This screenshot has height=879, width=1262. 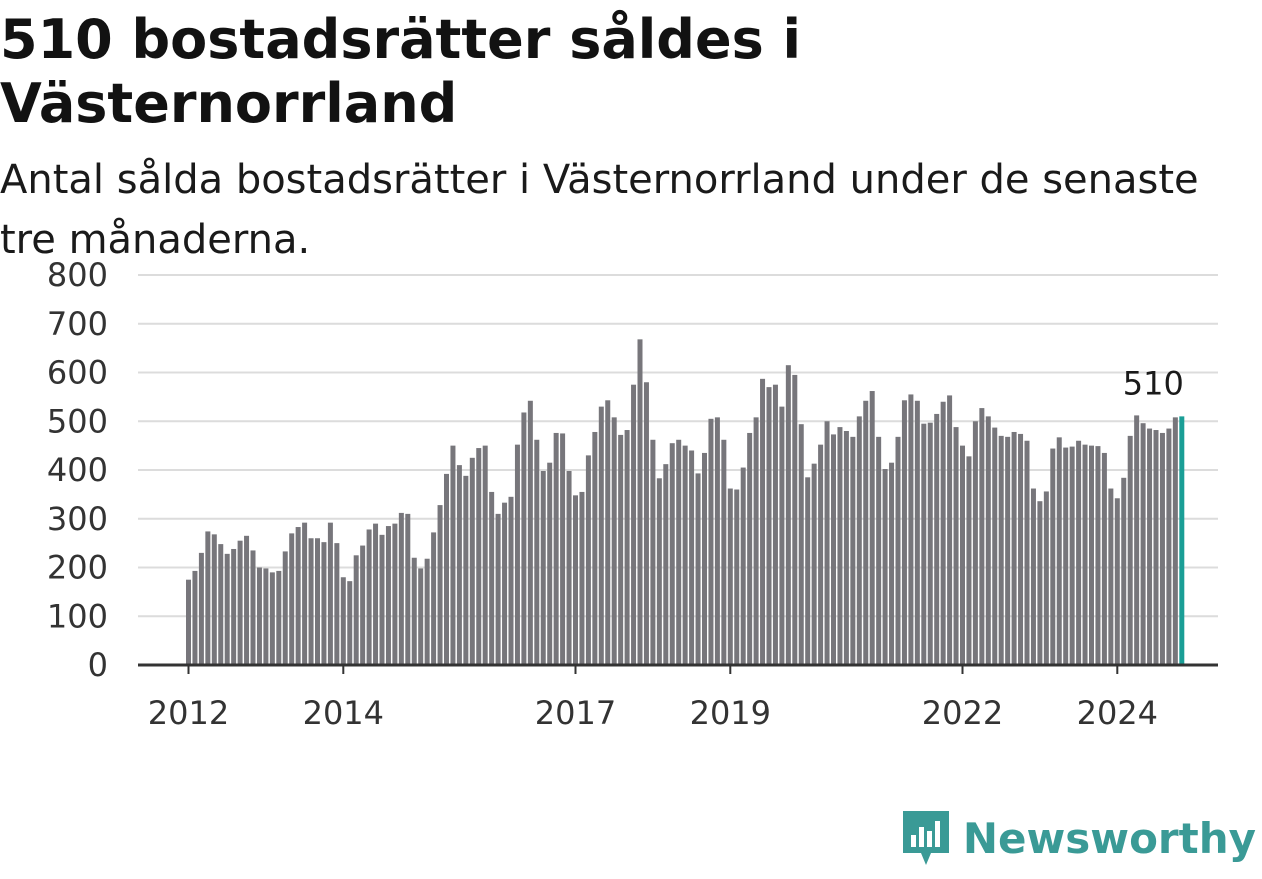 What do you see at coordinates (98, 665) in the screenshot?
I see `y-tick-label: 0` at bounding box center [98, 665].